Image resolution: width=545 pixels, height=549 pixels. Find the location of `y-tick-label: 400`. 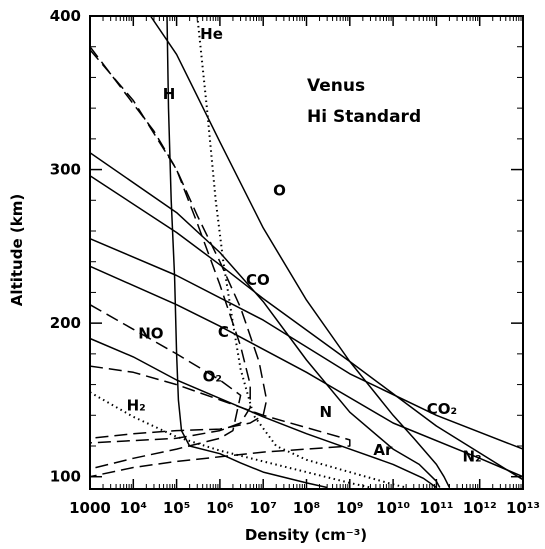

y-tick-label: 400 is located at coordinates (65, 16).